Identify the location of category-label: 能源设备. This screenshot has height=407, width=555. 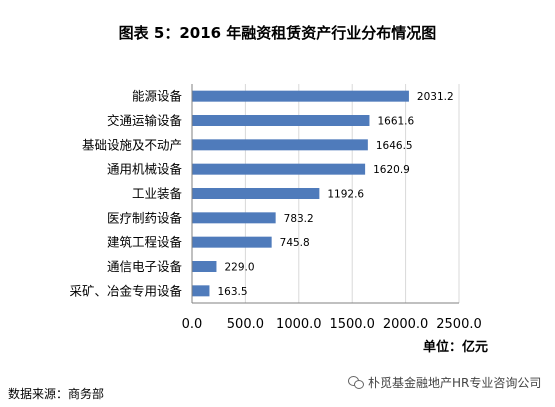
(157, 96).